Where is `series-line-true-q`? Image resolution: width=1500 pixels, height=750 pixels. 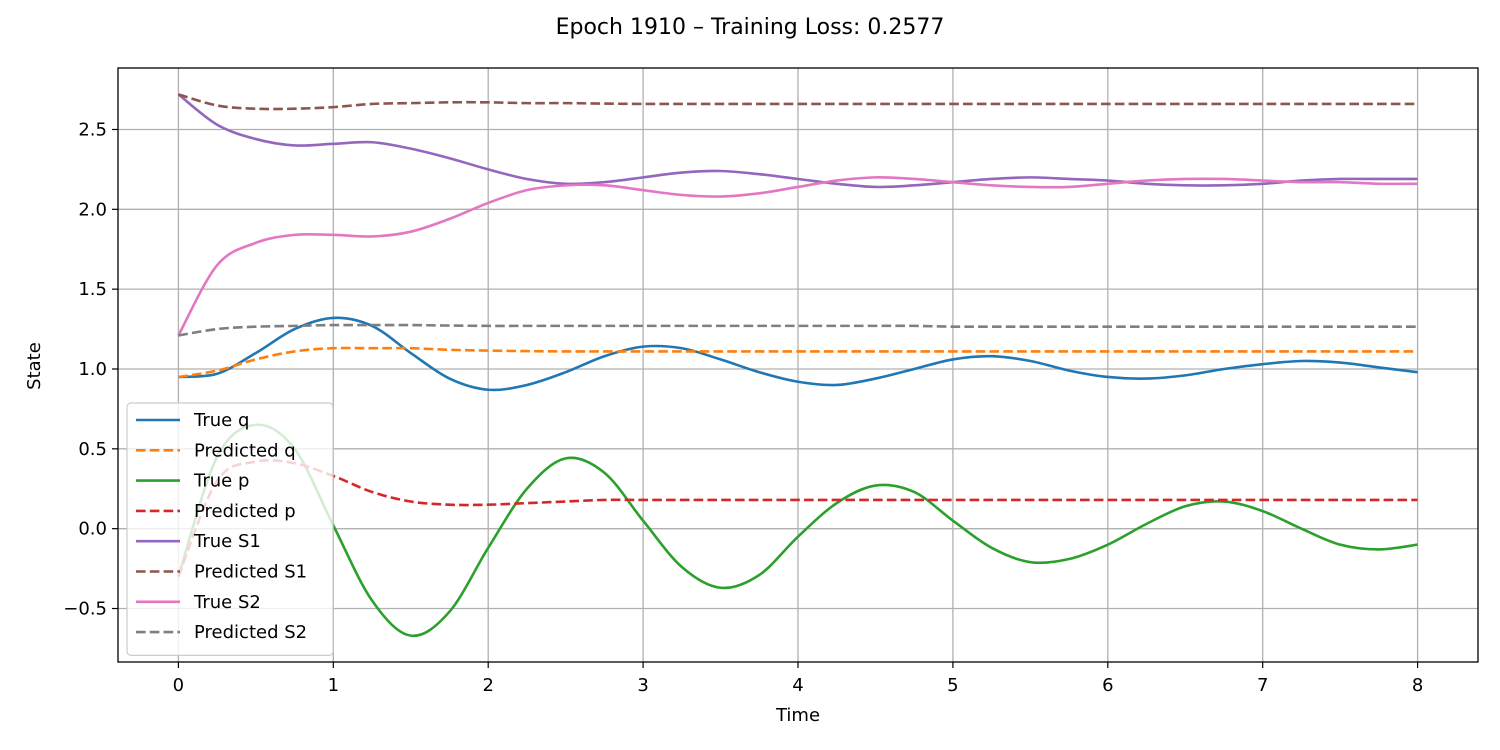 series-line-true-q is located at coordinates (798, 354).